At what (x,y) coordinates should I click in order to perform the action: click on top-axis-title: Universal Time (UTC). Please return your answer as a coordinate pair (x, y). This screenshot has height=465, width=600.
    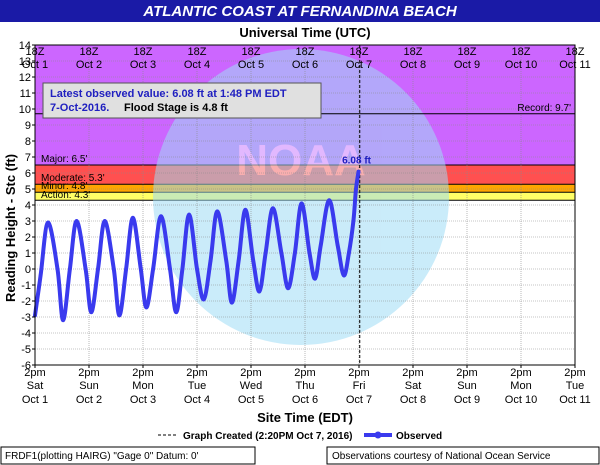
    Looking at the image, I should click on (304, 32).